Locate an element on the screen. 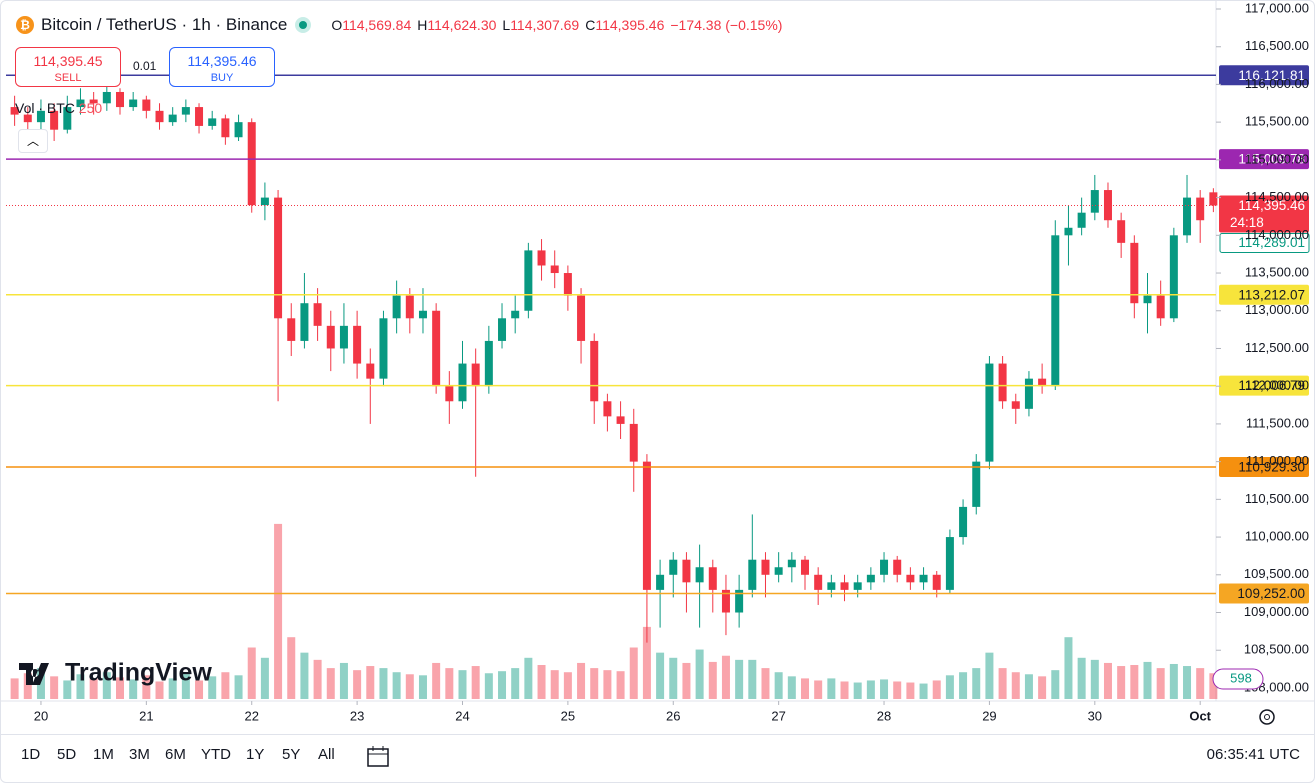 The height and width of the screenshot is (783, 1315). market-status is located at coordinates (303, 25).